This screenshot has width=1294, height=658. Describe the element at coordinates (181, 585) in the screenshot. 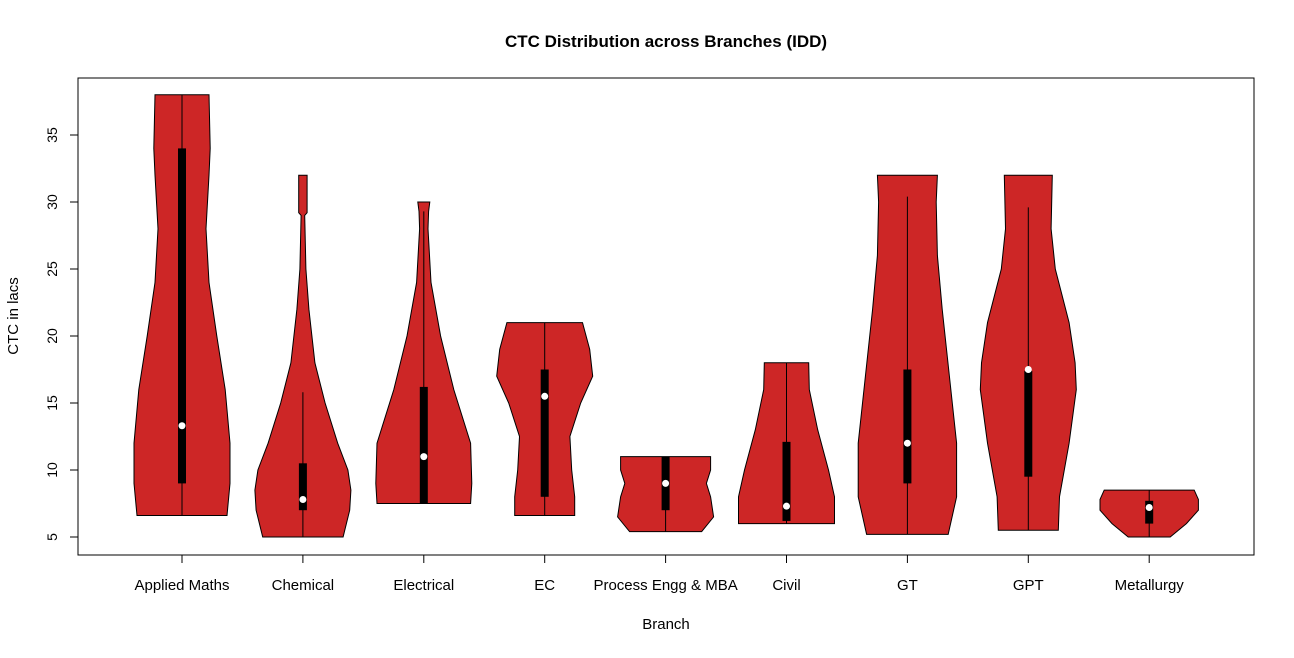

I see `x-tick-label: Applied Maths` at that location.